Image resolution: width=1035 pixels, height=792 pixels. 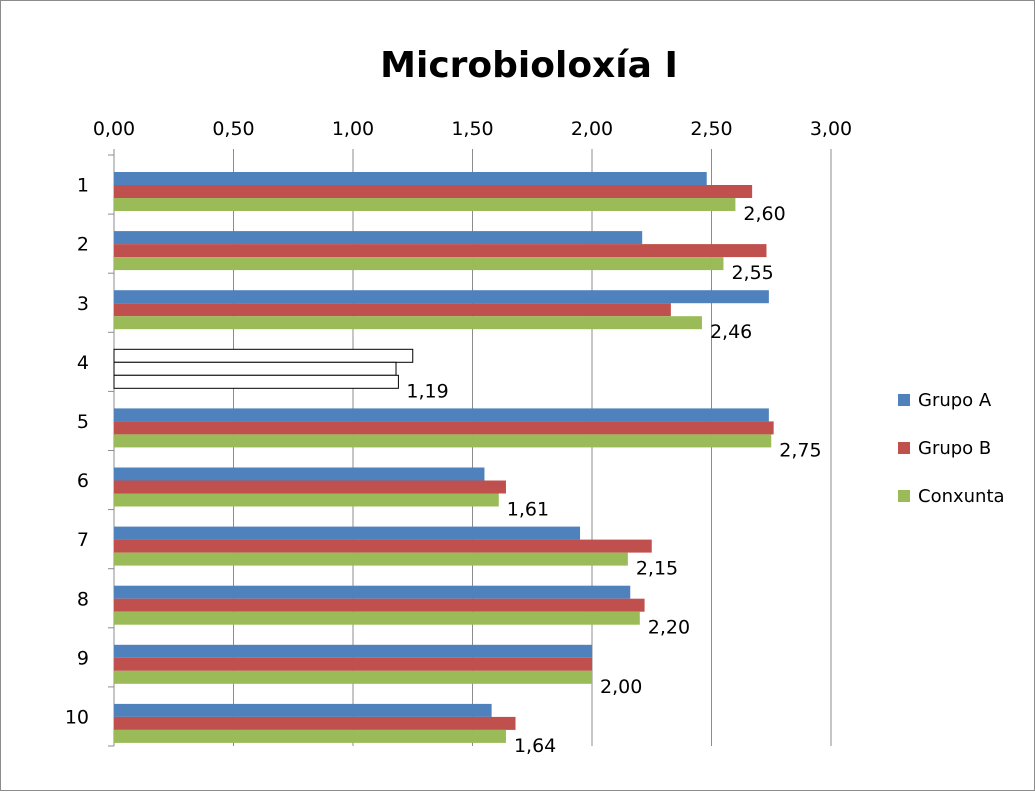 What do you see at coordinates (669, 628) in the screenshot?
I see `data-label: 2,20` at bounding box center [669, 628].